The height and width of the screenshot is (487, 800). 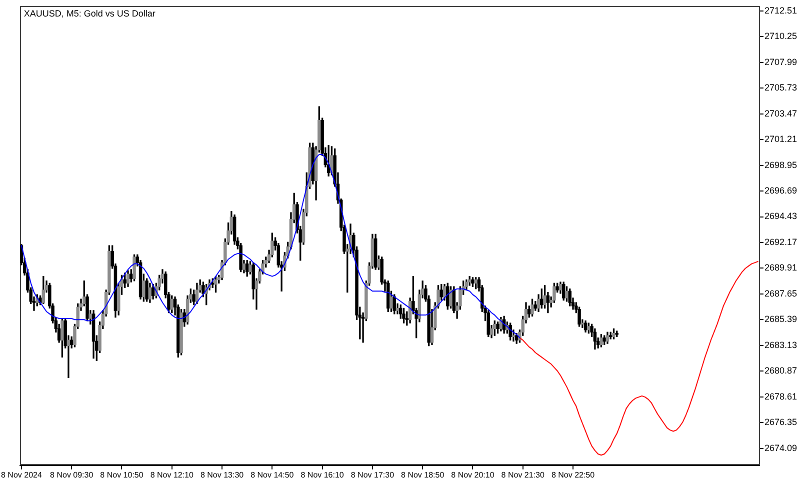 I want to click on x-tick-label: 8 Nov 16:10, so click(x=322, y=475).